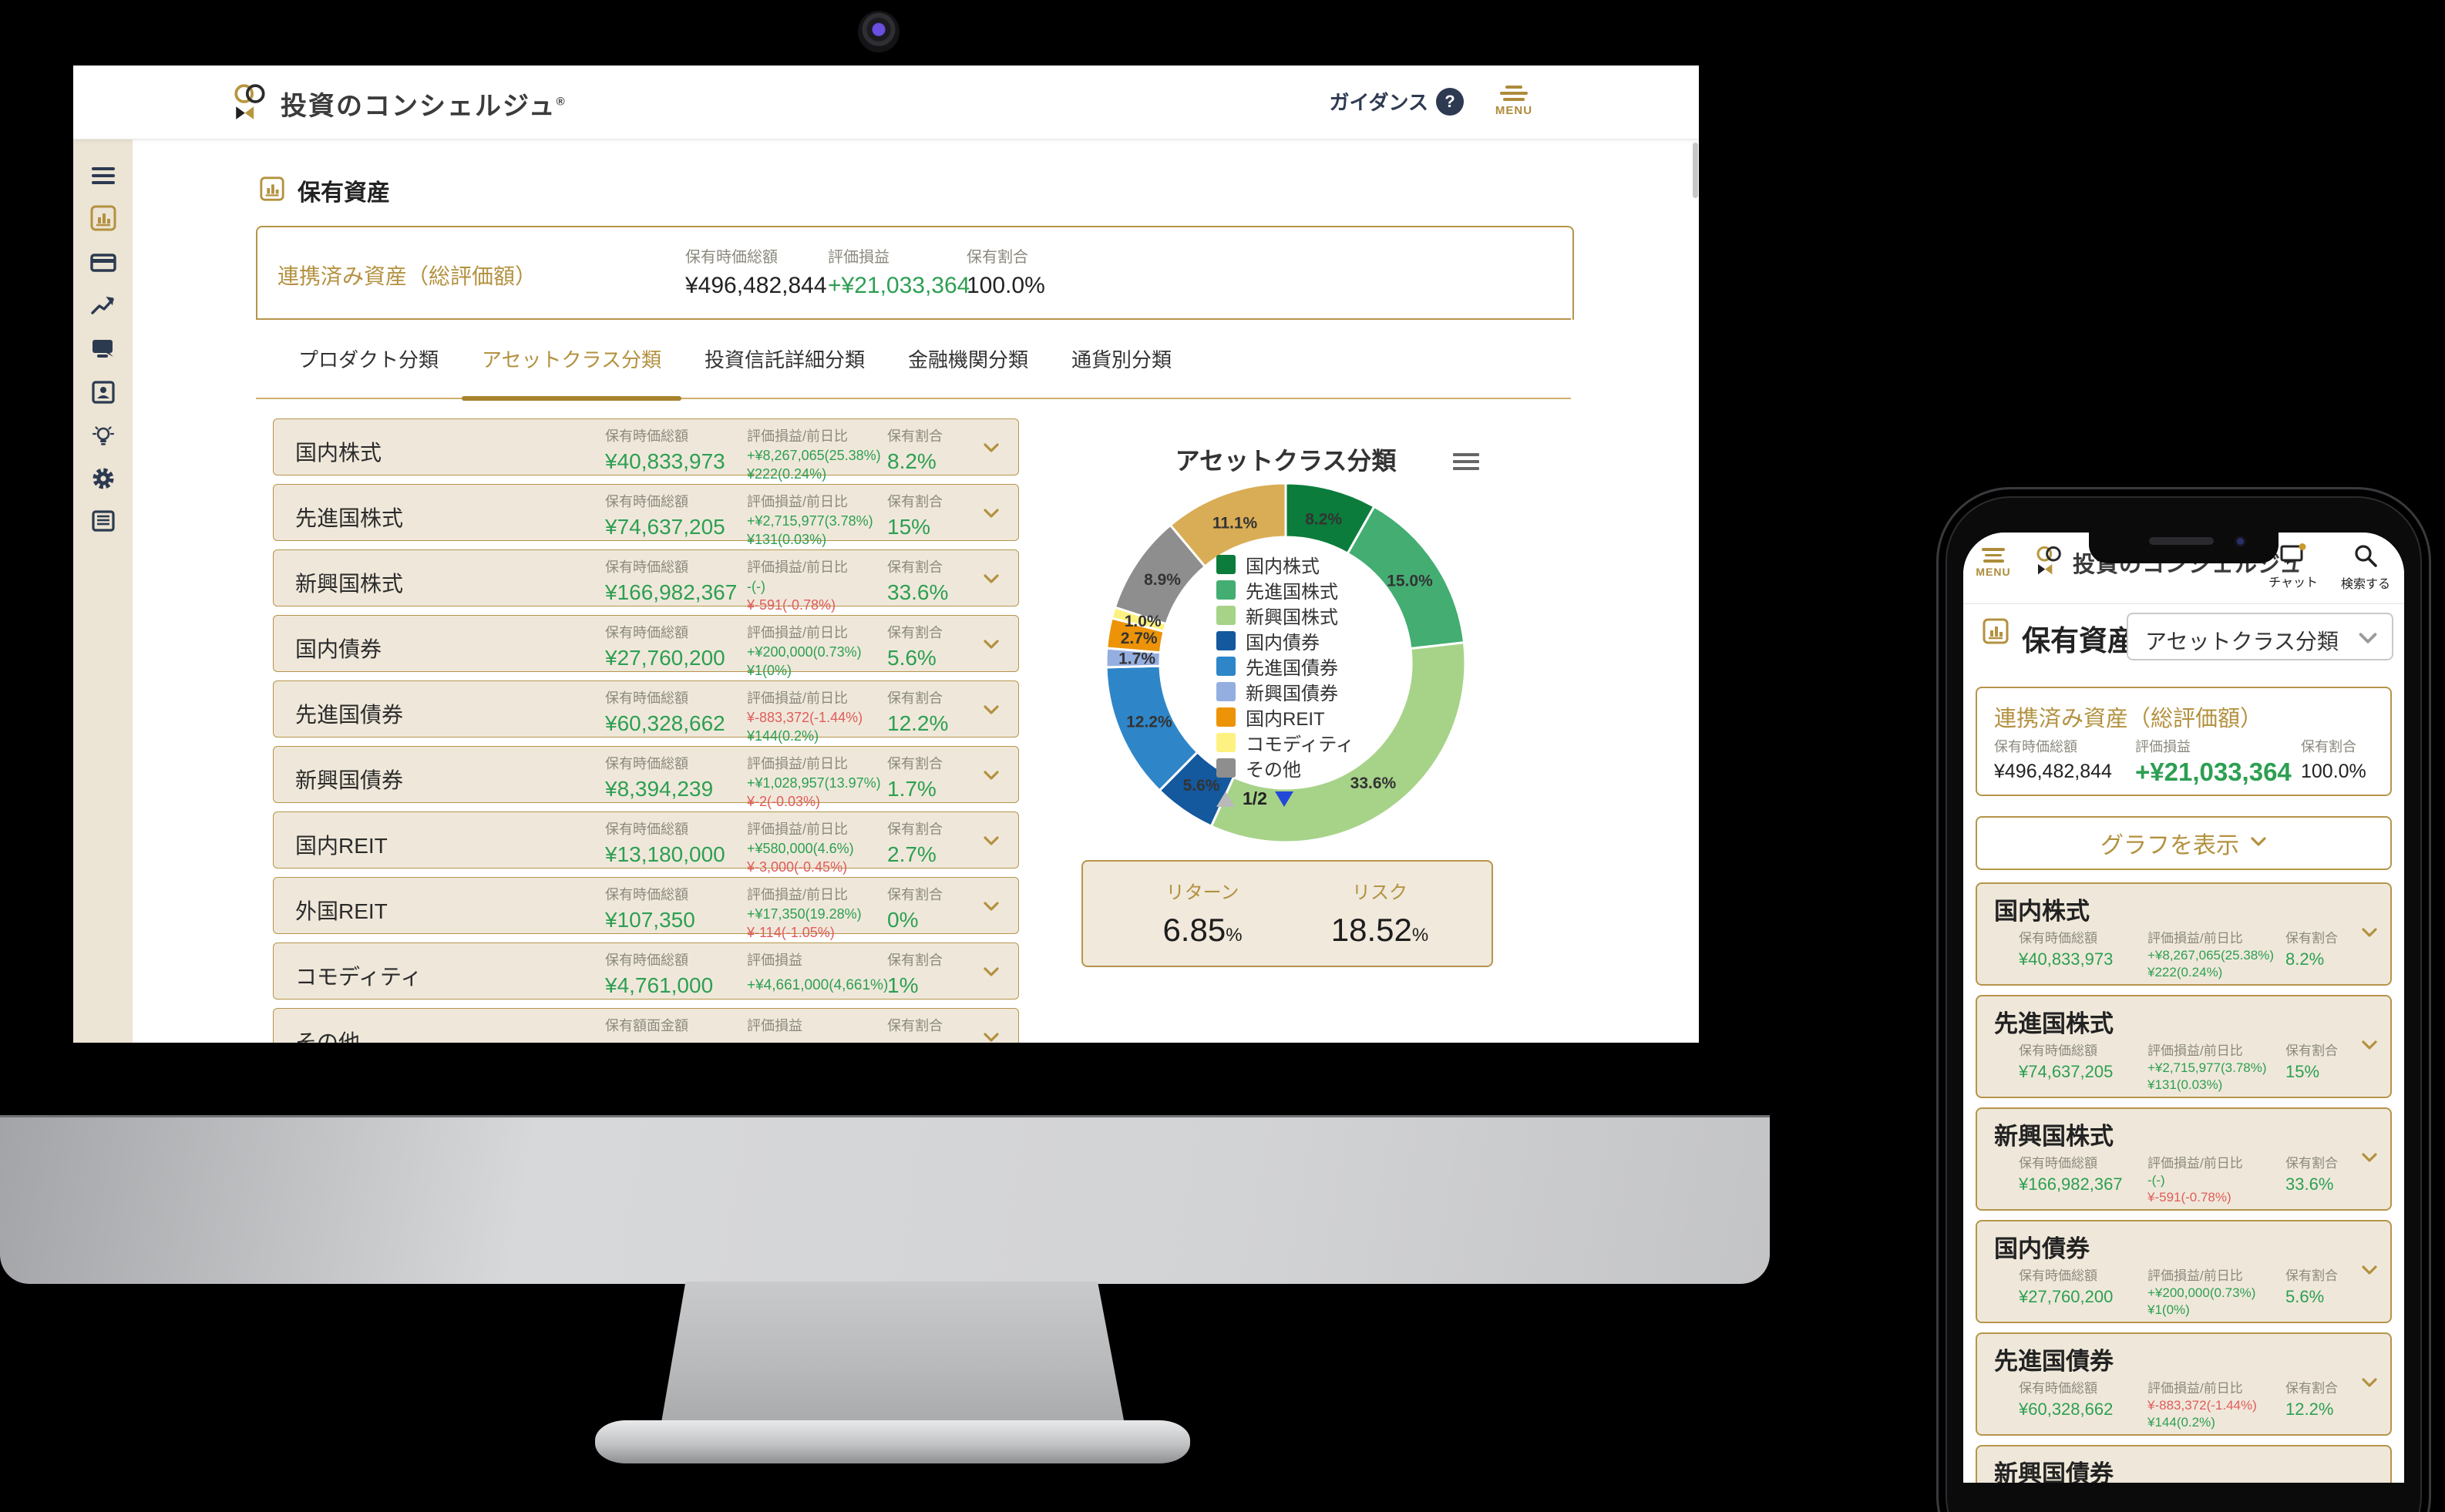 The height and width of the screenshot is (1512, 2445). I want to click on asset-amount-col: 保有時価総額 ¥4,761,000, so click(675, 974).